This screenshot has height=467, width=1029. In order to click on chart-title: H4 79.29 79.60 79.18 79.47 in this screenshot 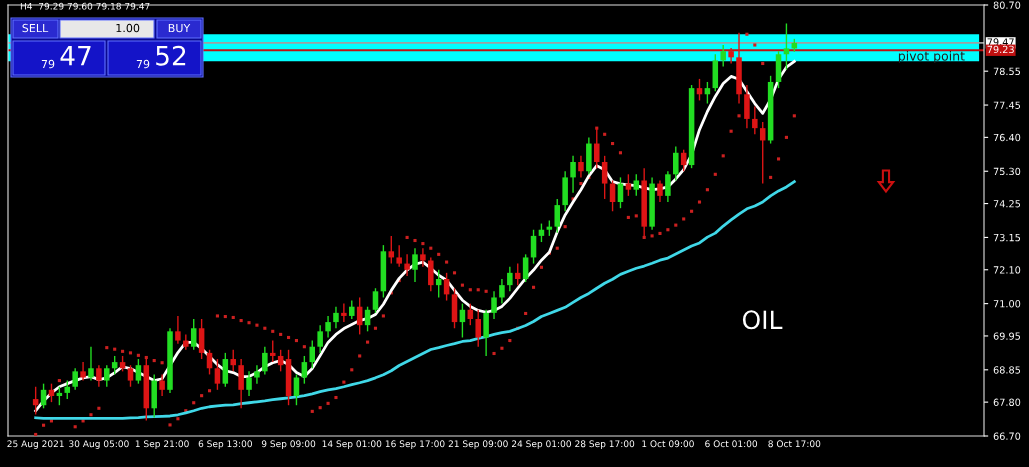, I will do `click(85, 6)`.